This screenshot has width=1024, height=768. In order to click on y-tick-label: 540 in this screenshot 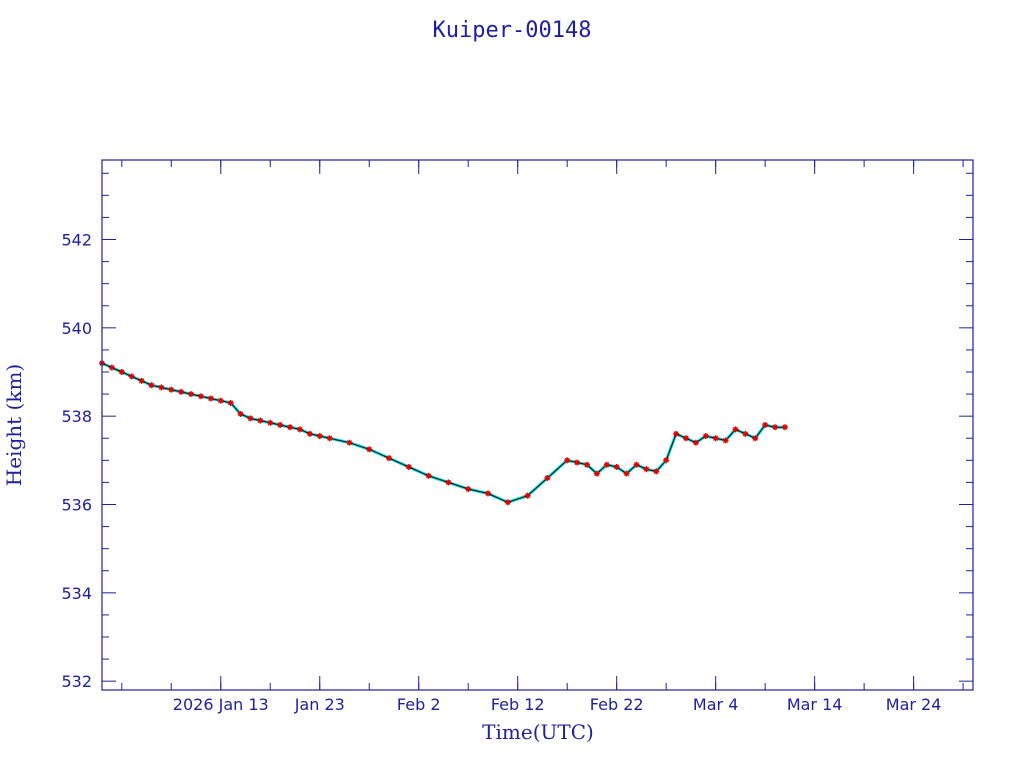, I will do `click(76, 328)`.